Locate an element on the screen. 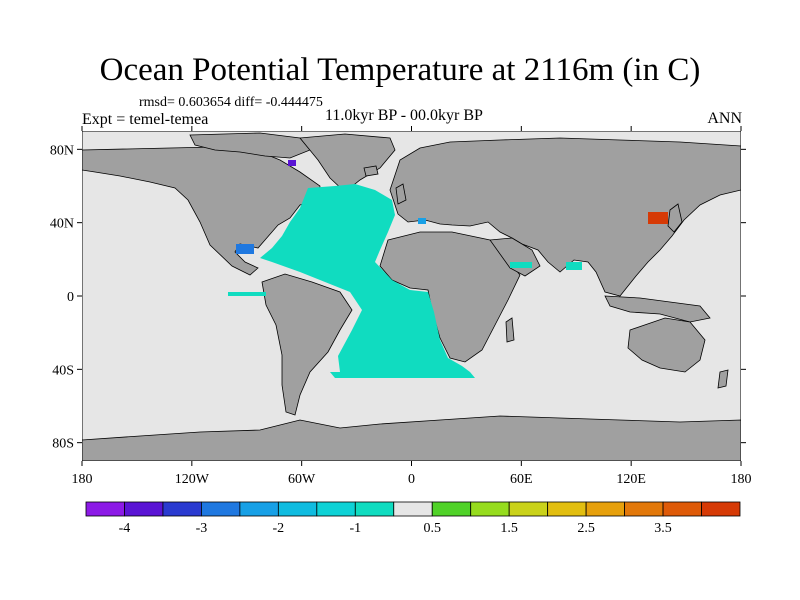 The width and height of the screenshot is (800, 600). colorbar-label: -1 is located at coordinates (355, 528).